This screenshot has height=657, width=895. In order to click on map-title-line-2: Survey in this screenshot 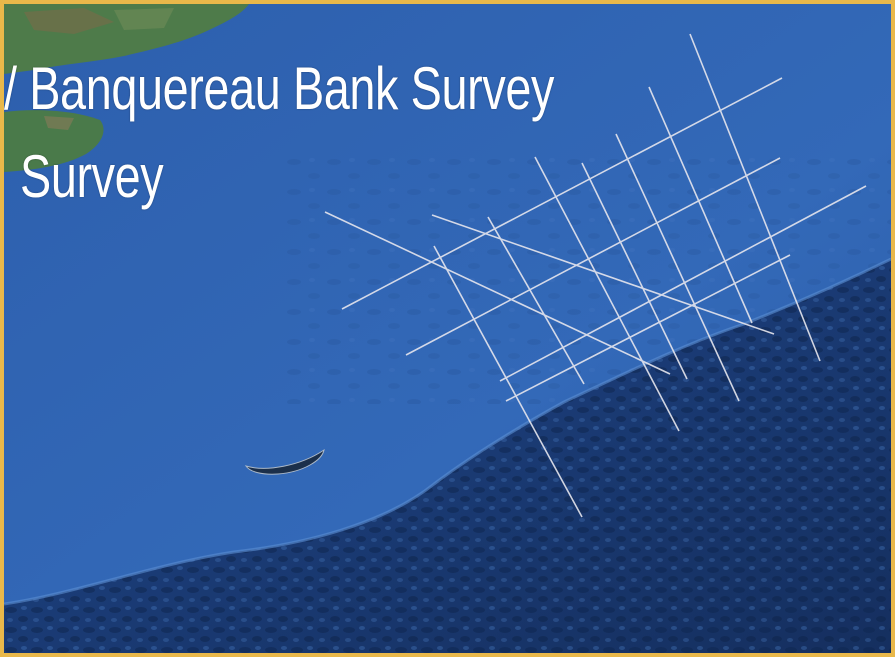, I will do `click(92, 176)`.